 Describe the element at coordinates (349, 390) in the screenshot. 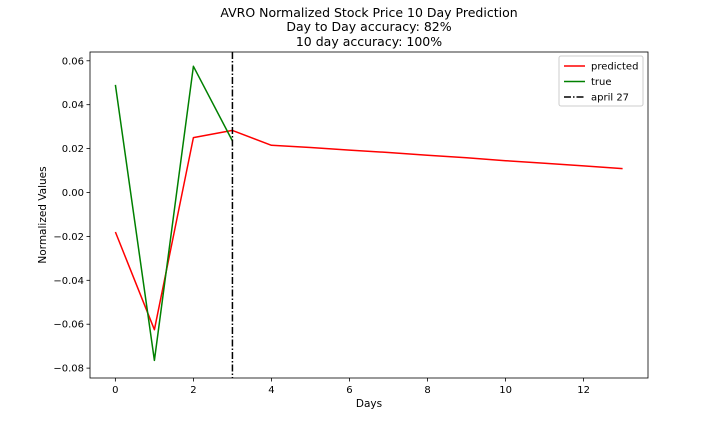

I see `x-tick-label: 6` at that location.